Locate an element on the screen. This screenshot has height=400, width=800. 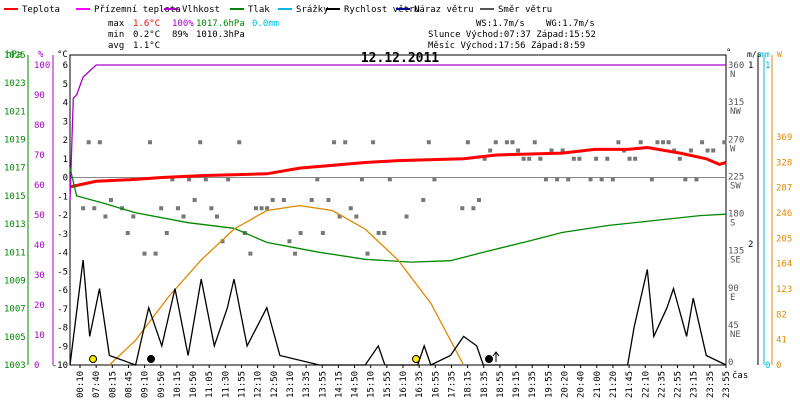
moon-line: Měsíc Východ:17:56 Západ:8:59 is located at coordinates (506, 46).